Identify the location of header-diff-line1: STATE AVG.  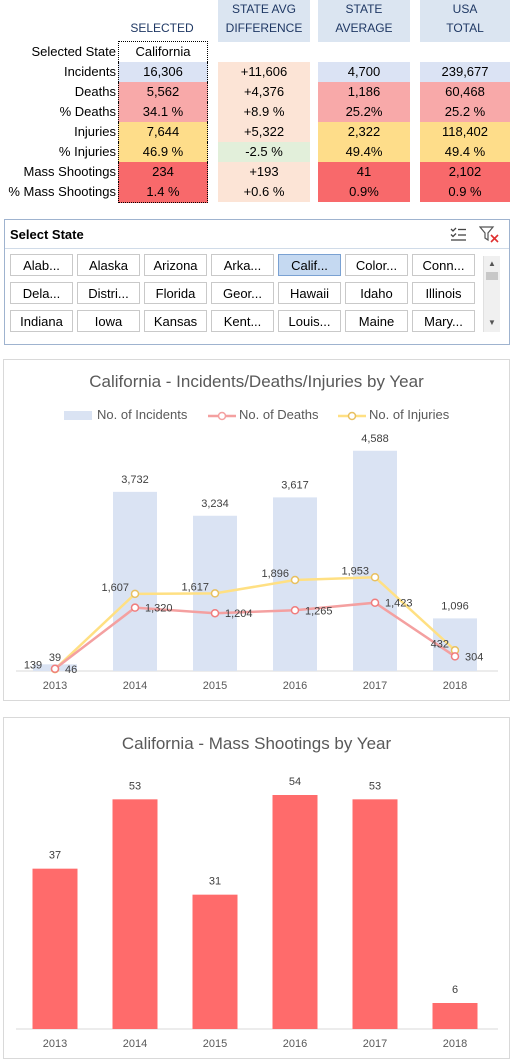
(263, 9).